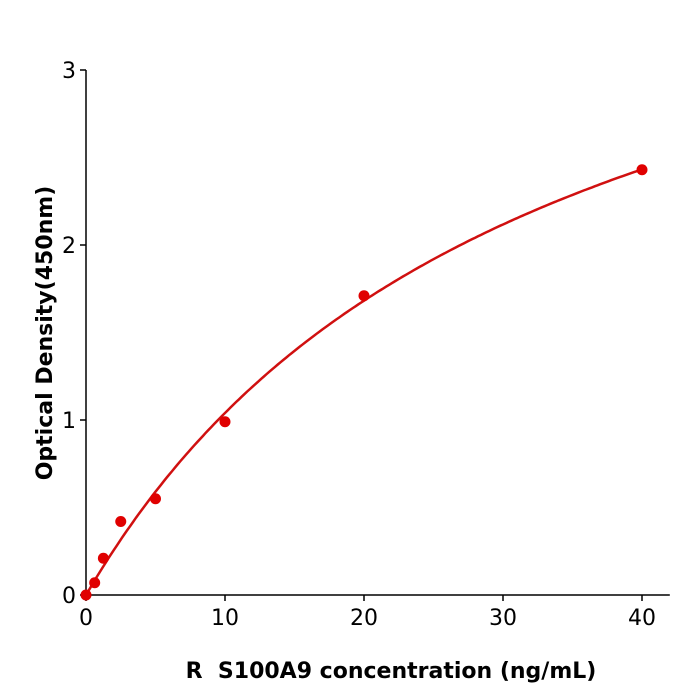 The width and height of the screenshot is (700, 700). What do you see at coordinates (642, 618) in the screenshot?
I see `x-tick-label: 40` at bounding box center [642, 618].